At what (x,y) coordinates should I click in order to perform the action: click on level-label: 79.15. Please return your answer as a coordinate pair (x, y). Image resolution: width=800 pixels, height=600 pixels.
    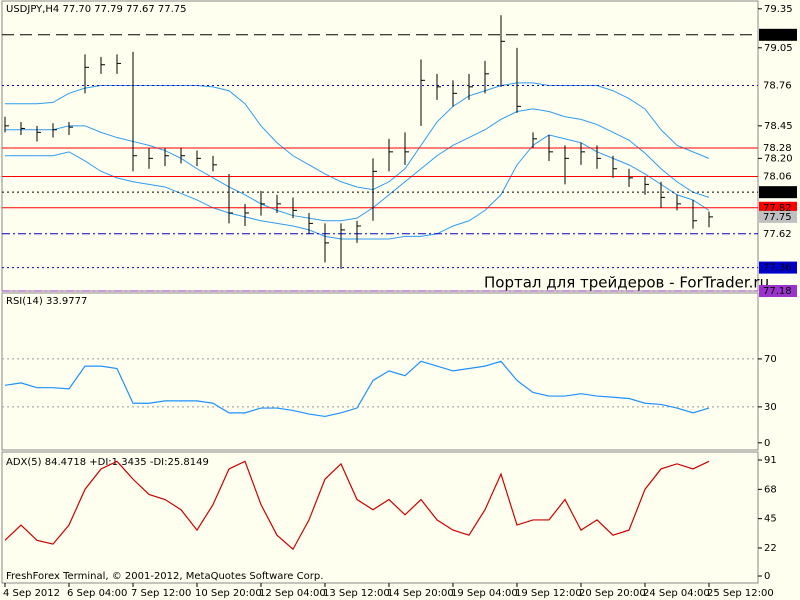
    Looking at the image, I should click on (777, 35).